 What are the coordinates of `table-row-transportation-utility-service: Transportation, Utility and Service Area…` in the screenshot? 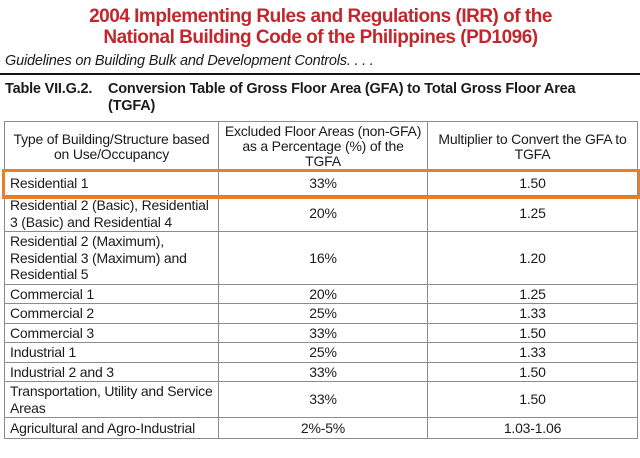 It's located at (321, 399).